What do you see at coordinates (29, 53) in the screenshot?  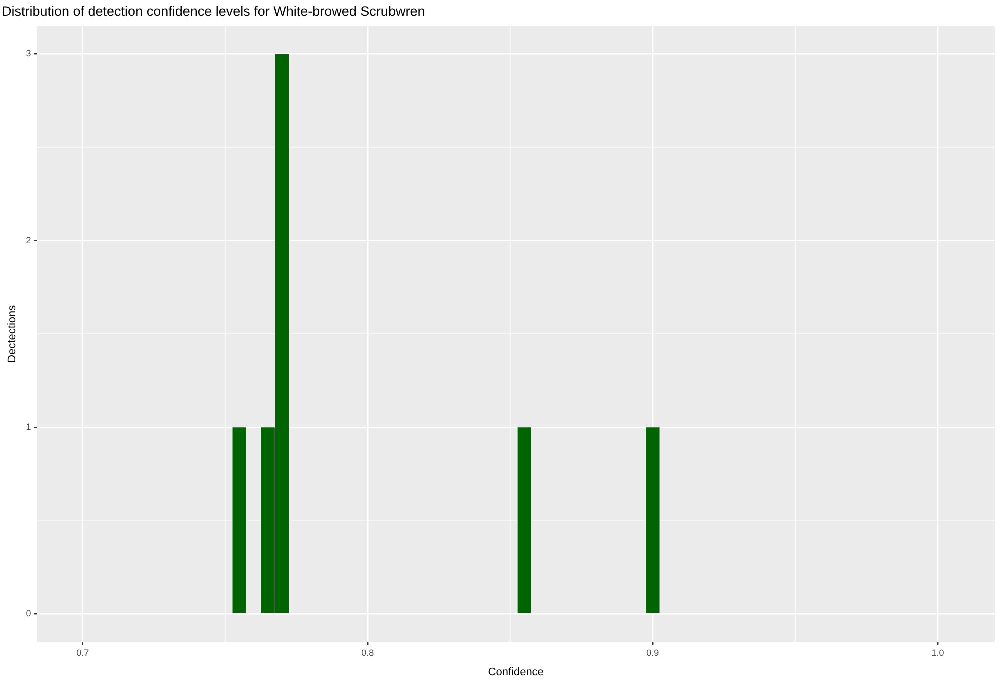 I see `y-tick-label: 3` at bounding box center [29, 53].